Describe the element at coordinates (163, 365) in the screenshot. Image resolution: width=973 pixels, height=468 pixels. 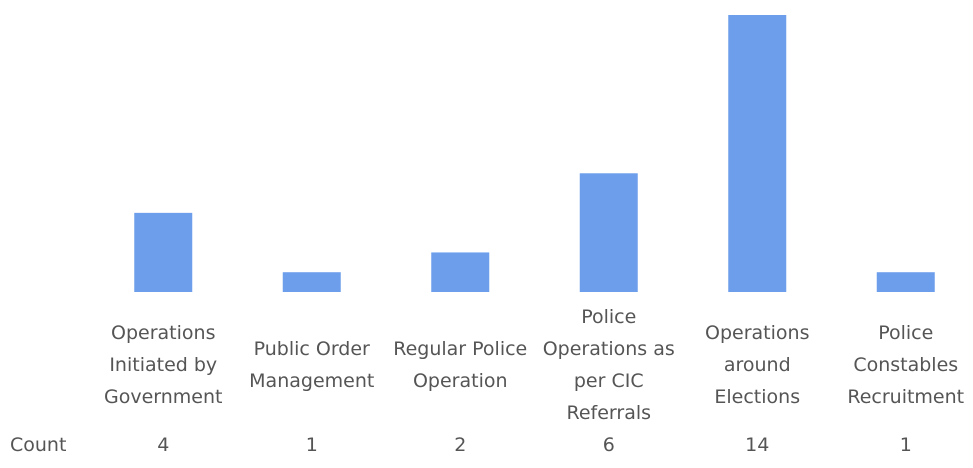
I see `category-label: Operations Initiated by Government` at that location.